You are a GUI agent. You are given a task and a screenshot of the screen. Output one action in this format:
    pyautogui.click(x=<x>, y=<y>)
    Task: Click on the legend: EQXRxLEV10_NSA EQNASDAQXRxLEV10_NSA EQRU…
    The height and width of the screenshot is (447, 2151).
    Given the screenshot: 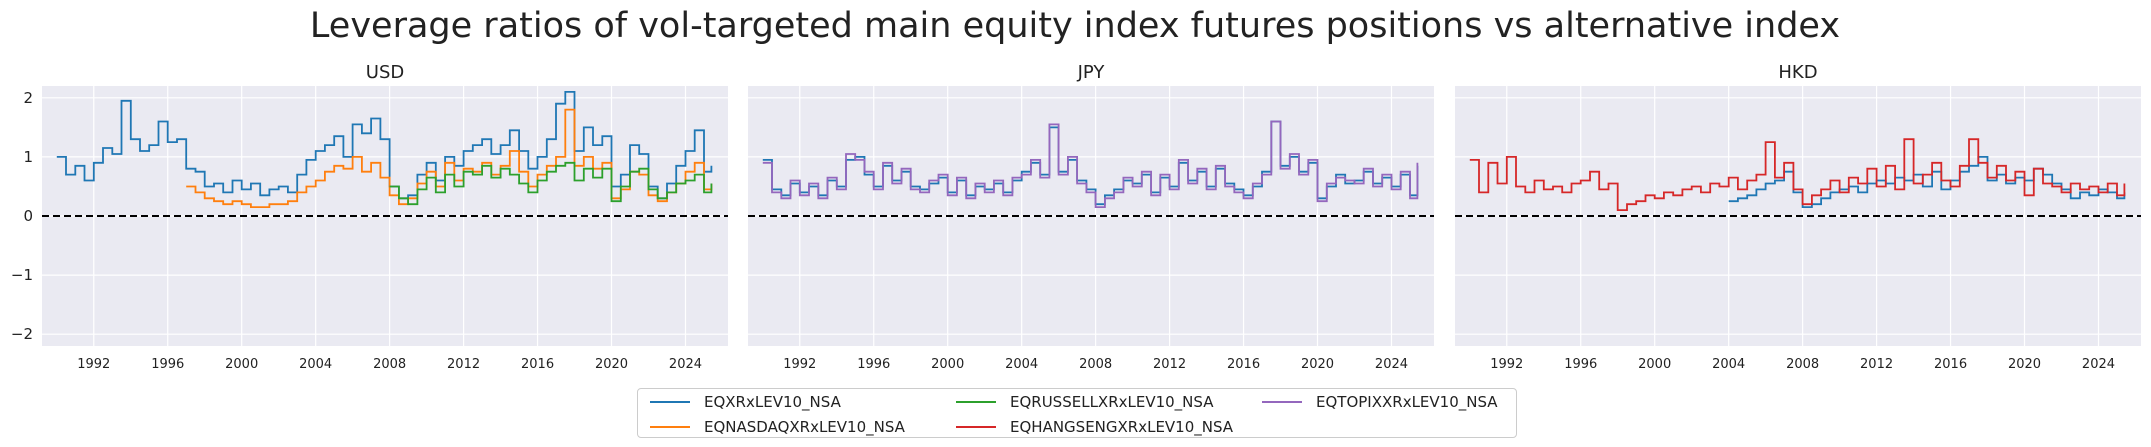 What is the action you would take?
    pyautogui.click(x=1077, y=413)
    